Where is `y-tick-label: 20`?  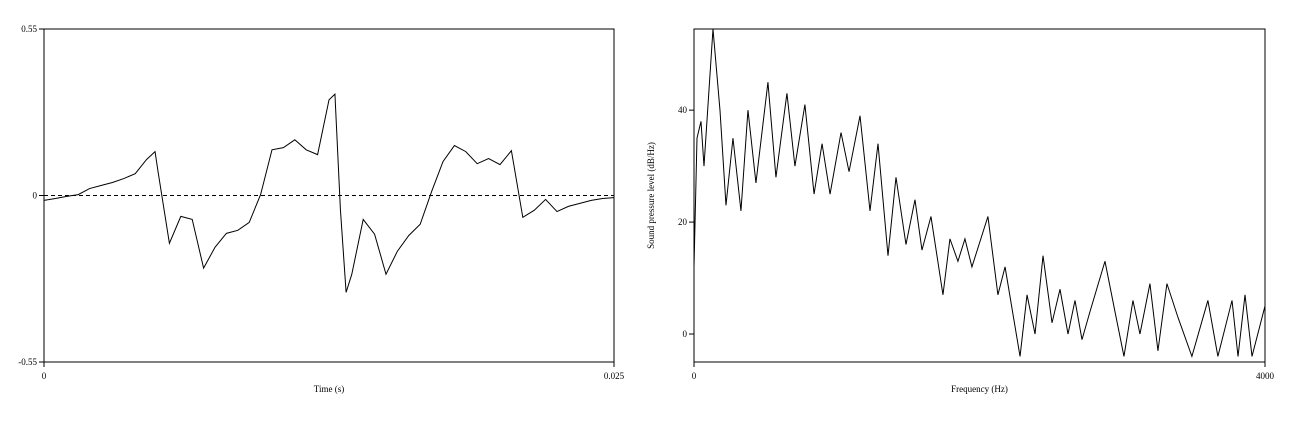 y-tick-label: 20 is located at coordinates (683, 222).